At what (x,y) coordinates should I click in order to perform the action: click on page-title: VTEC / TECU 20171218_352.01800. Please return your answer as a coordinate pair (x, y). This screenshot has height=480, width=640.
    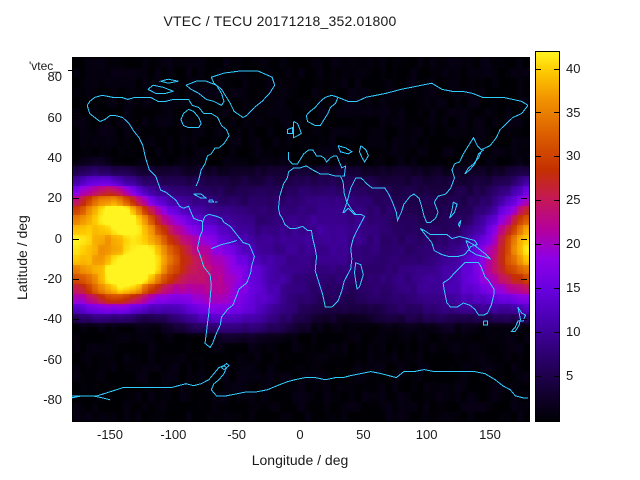
    Looking at the image, I should click on (280, 21).